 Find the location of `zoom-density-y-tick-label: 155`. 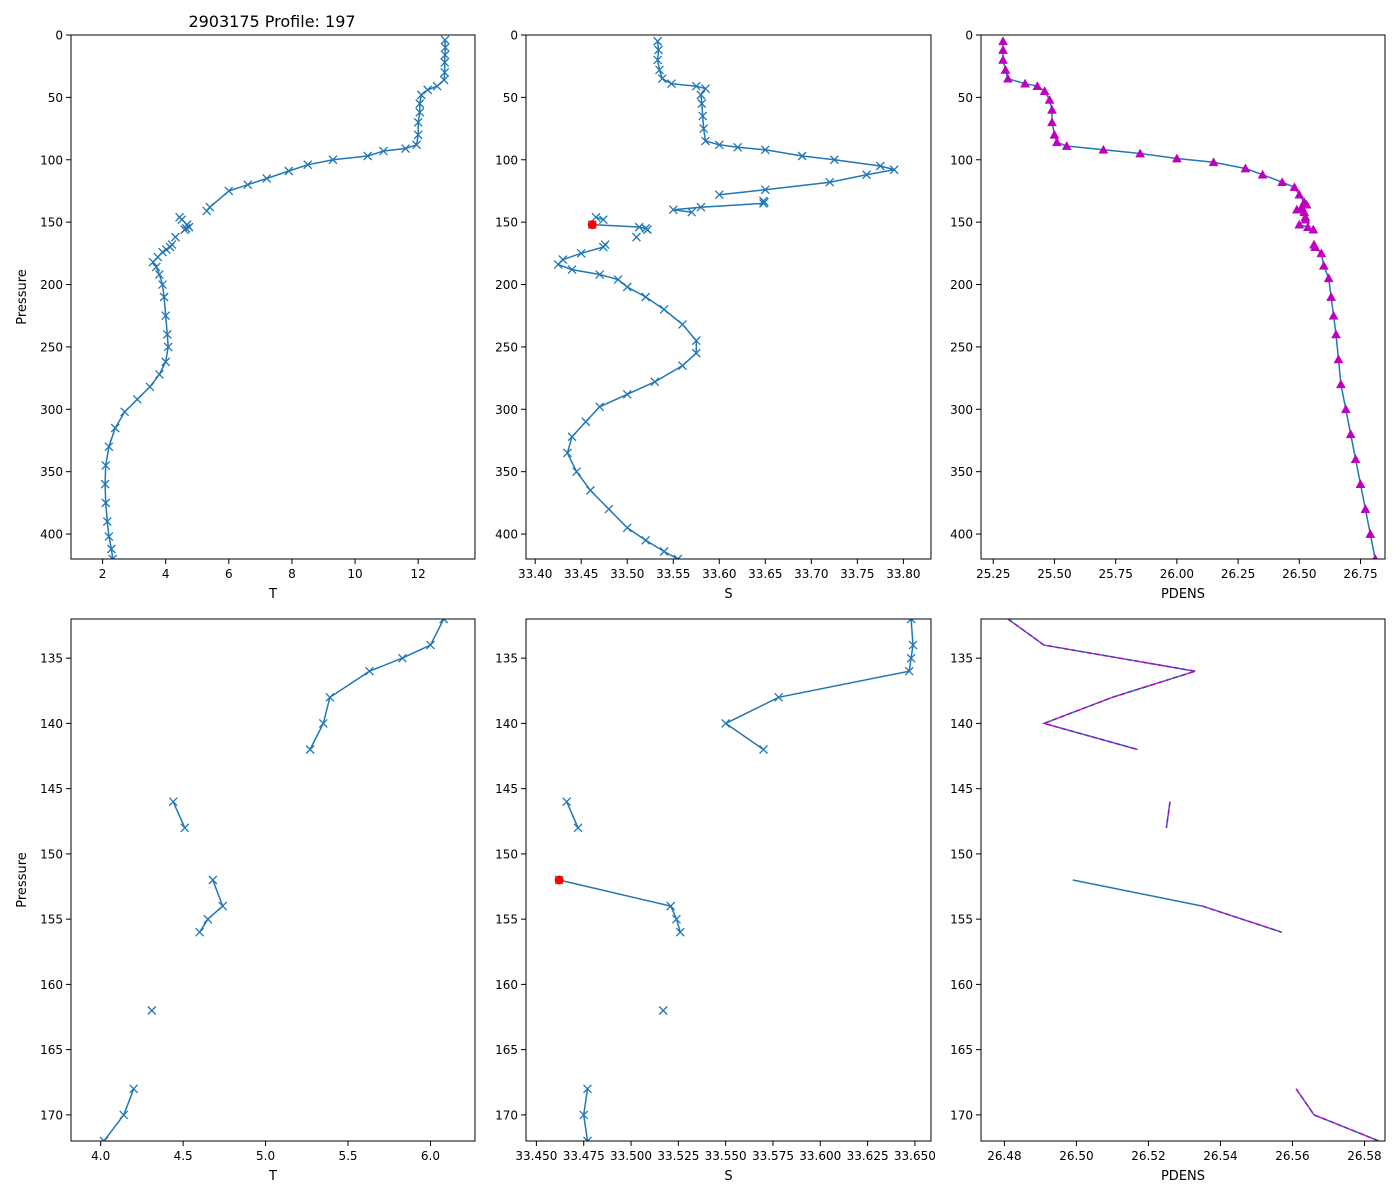

zoom-density-y-tick-label: 155 is located at coordinates (961, 920).